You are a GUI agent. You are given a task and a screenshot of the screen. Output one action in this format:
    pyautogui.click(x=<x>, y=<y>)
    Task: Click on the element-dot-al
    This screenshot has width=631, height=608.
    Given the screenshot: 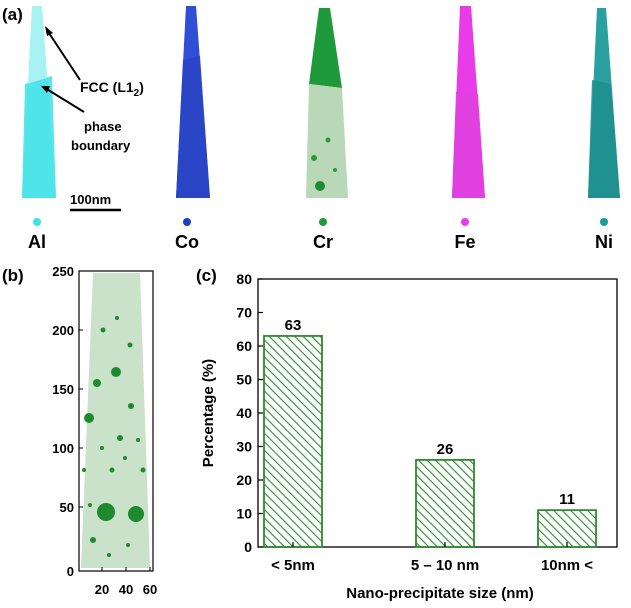 What is the action you would take?
    pyautogui.click(x=37, y=222)
    